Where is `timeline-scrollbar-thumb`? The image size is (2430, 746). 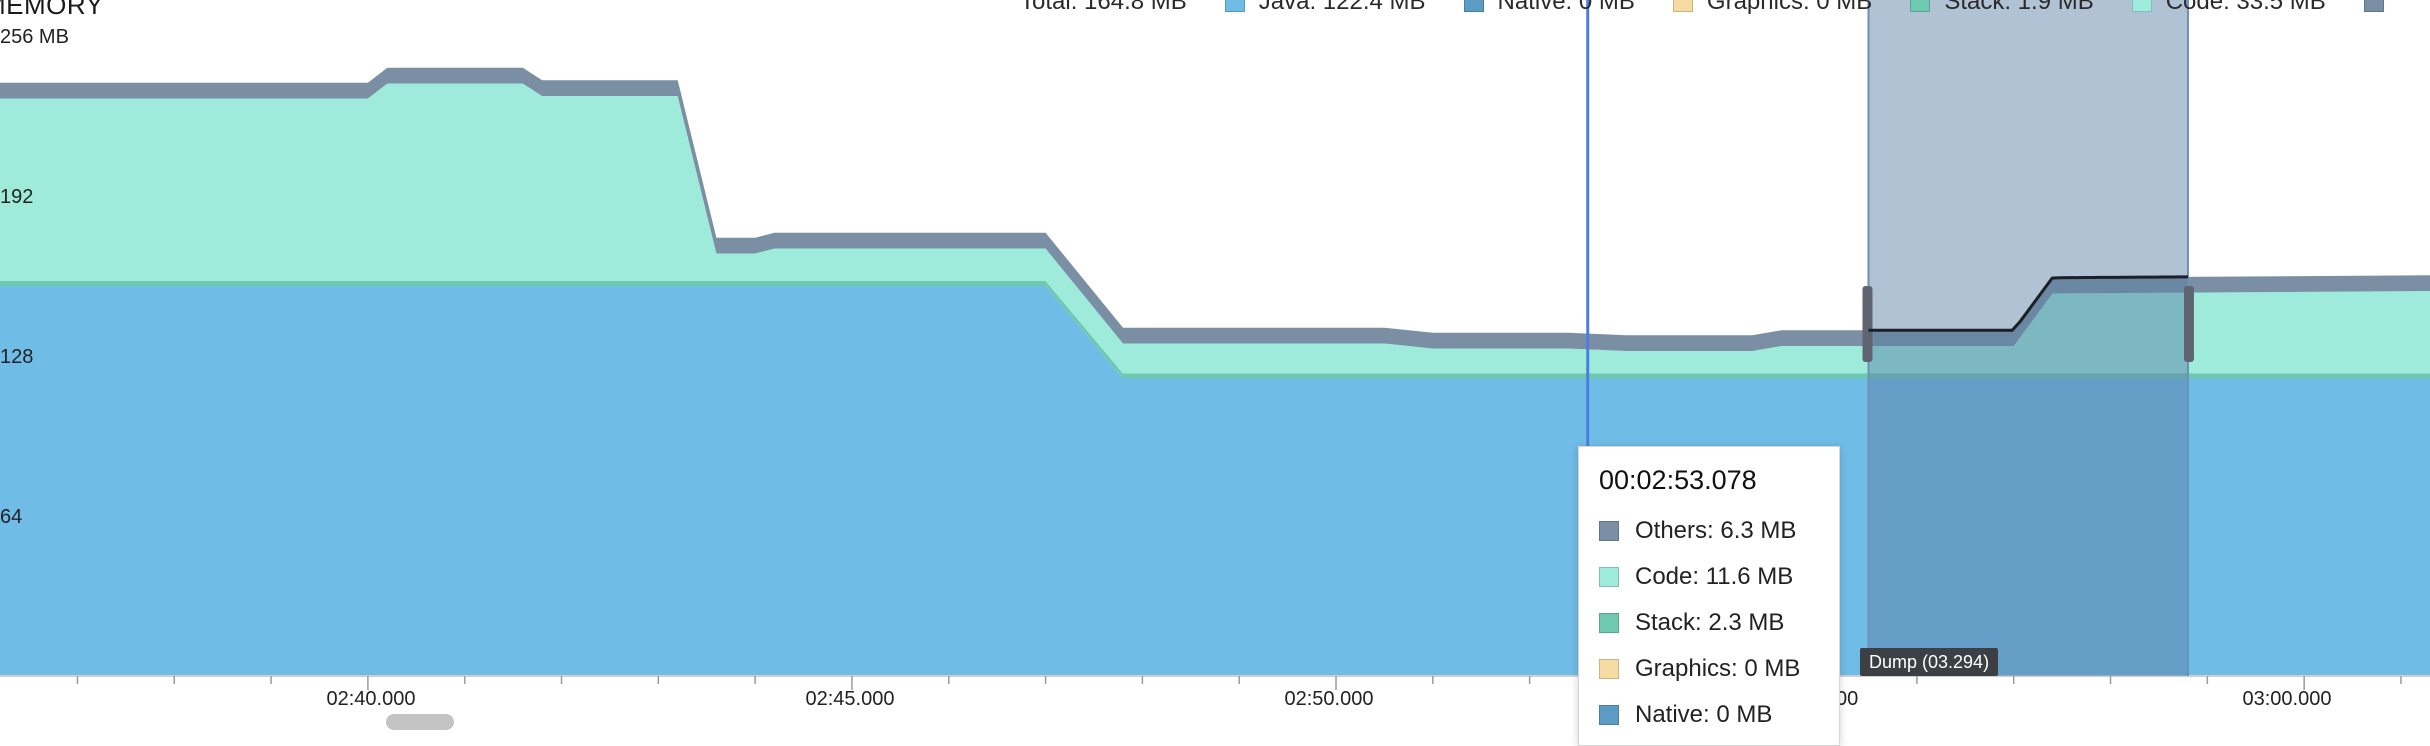 timeline-scrollbar-thumb is located at coordinates (420, 722).